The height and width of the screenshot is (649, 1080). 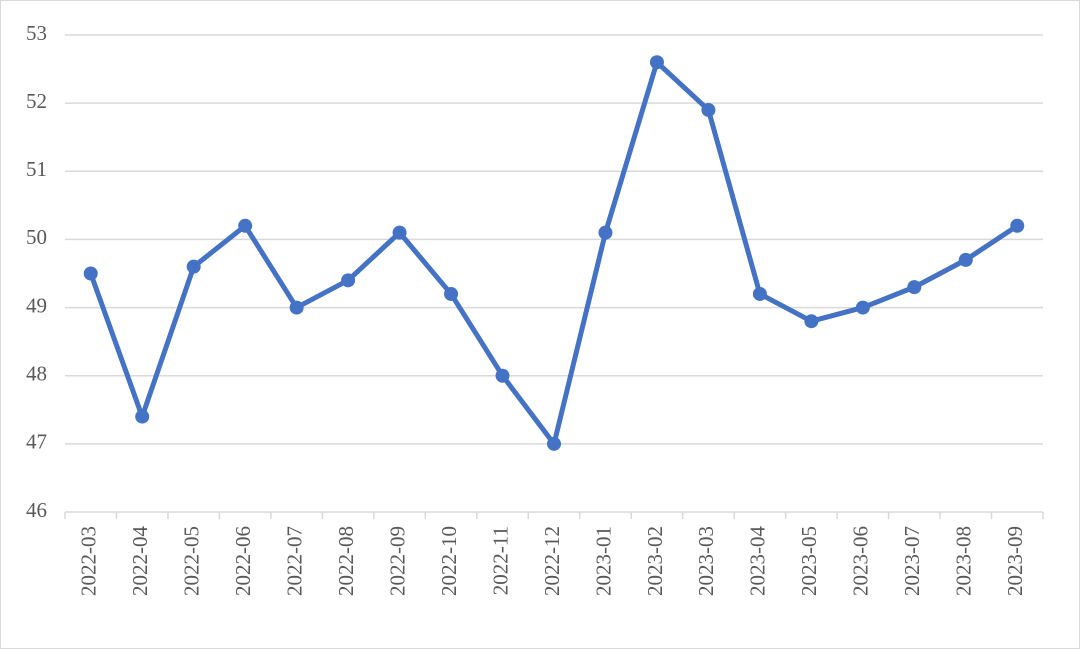 What do you see at coordinates (36, 442) in the screenshot?
I see `y-tick-label: 47` at bounding box center [36, 442].